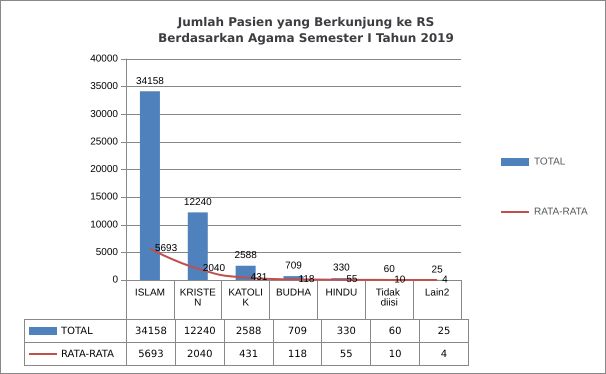 The width and height of the screenshot is (606, 374). Describe the element at coordinates (87, 354) in the screenshot. I see `text: RATA-RATA` at that location.